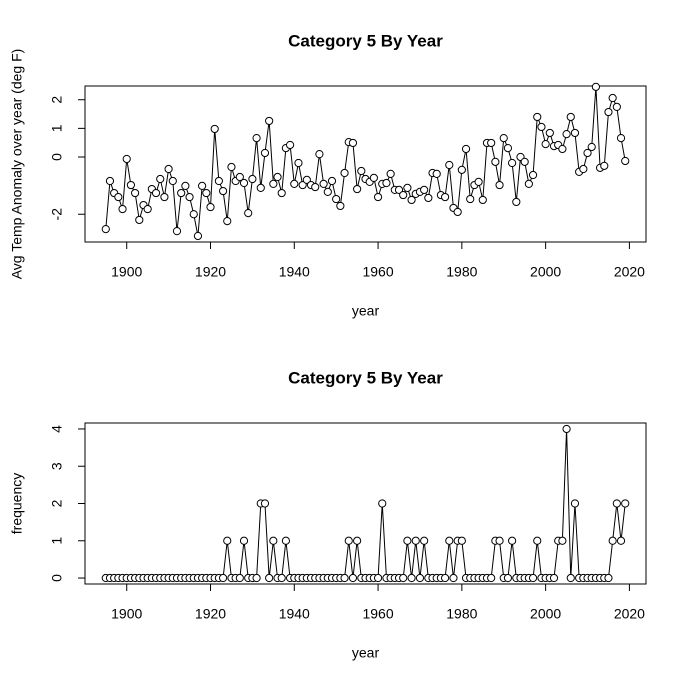 The width and height of the screenshot is (686, 679). Describe the element at coordinates (545, 614) in the screenshot. I see `x-tick-label: 2000` at that location.